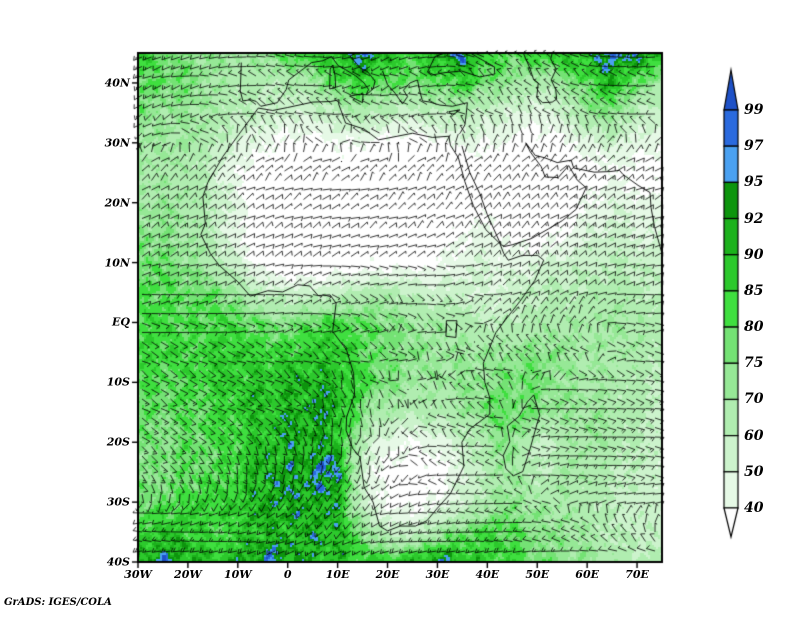  Describe the element at coordinates (237, 574) in the screenshot. I see `lon-tick-label: 10W` at that location.